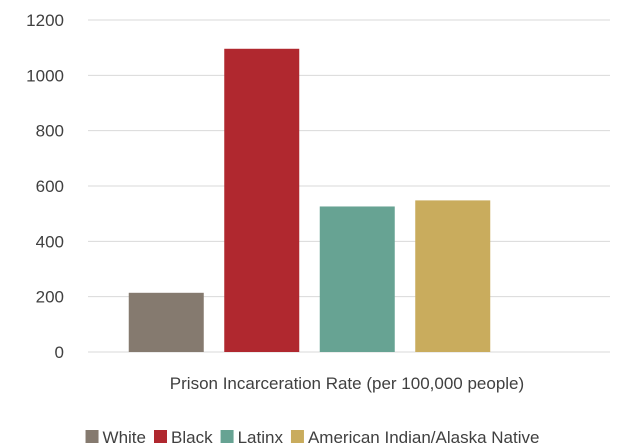  I want to click on legend-label: Black, so click(192, 437).